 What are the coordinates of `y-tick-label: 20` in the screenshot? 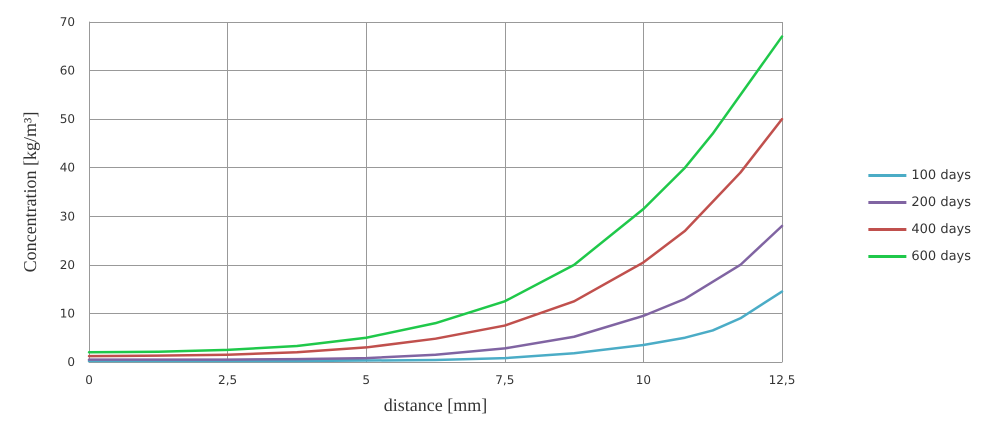 It's located at (67, 265).